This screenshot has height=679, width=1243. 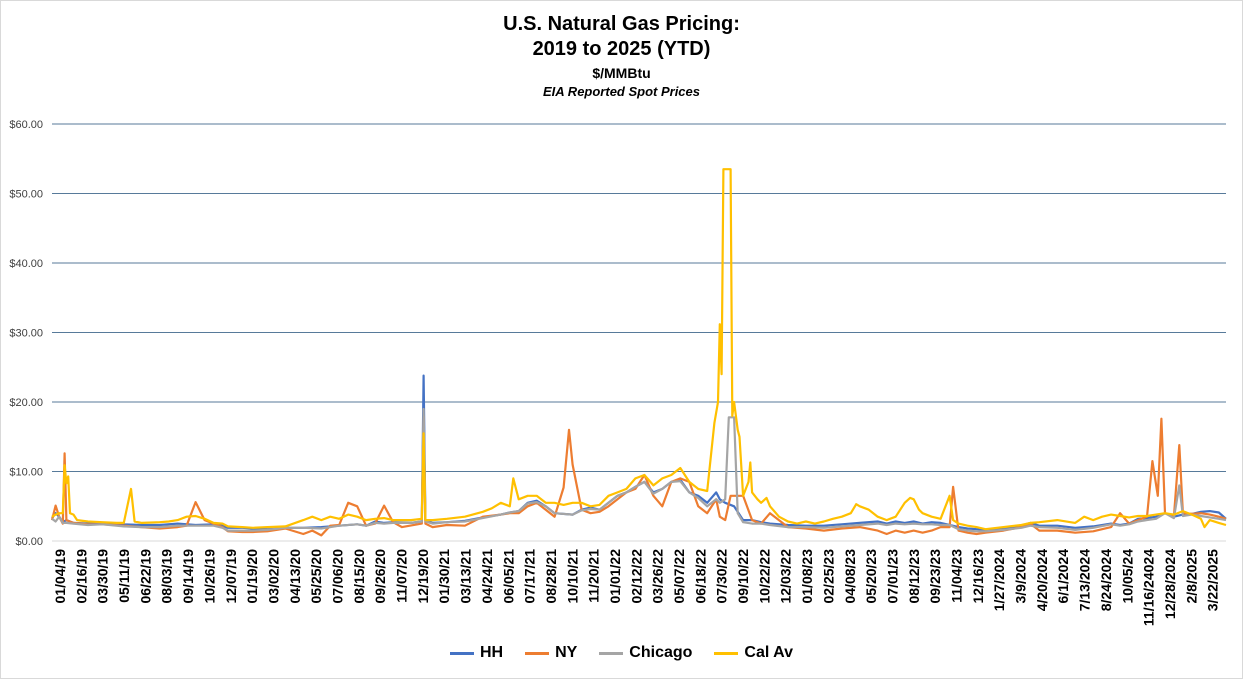 I want to click on chart-note: EIA Reported Spot Prices, so click(x=621, y=91).